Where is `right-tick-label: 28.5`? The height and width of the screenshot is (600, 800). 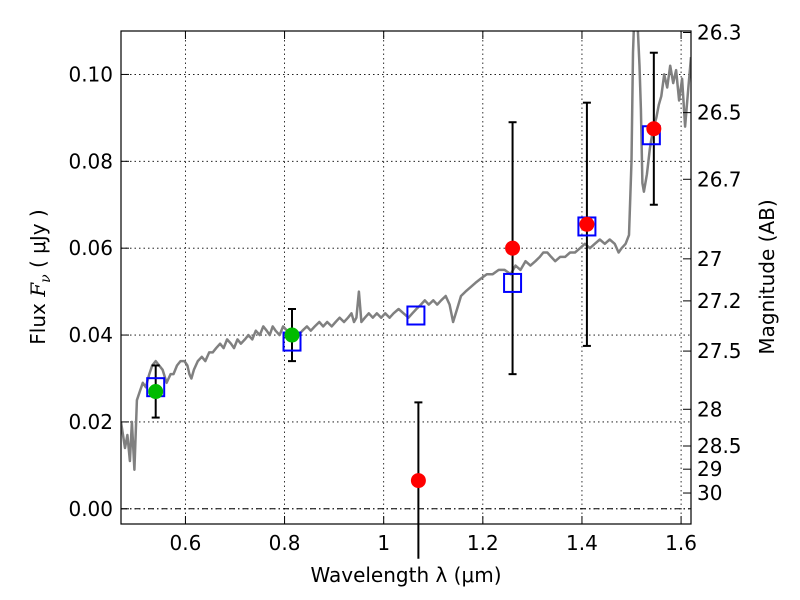 right-tick-label: 28.5 is located at coordinates (719, 446).